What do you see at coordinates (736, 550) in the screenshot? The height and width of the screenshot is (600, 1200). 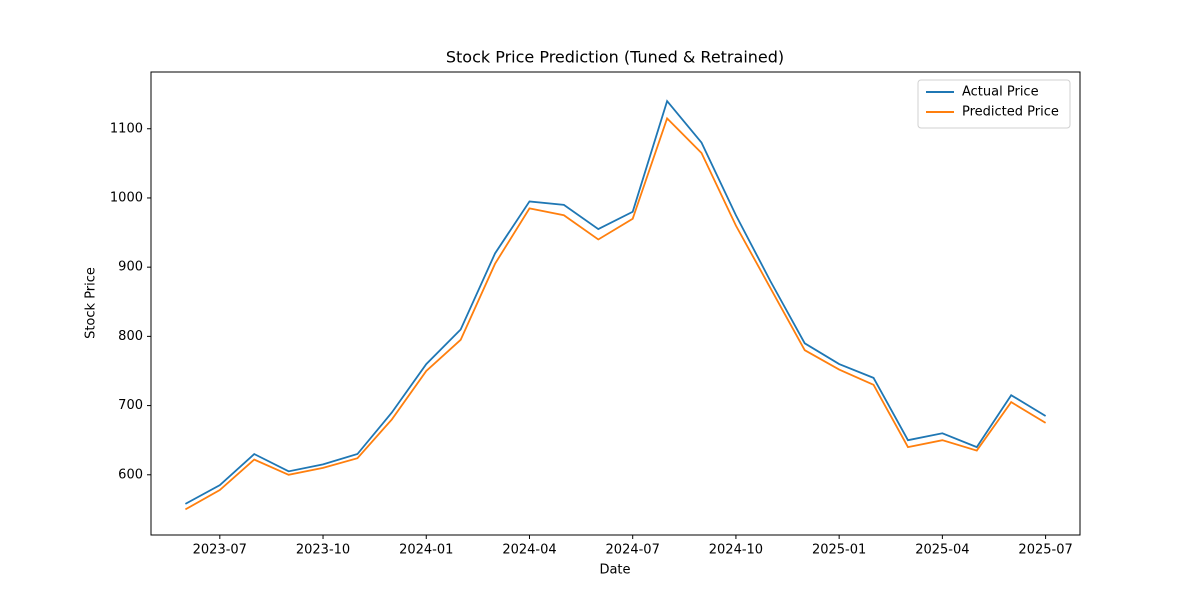 I see `x-tick-label: 2024-10` at bounding box center [736, 550].